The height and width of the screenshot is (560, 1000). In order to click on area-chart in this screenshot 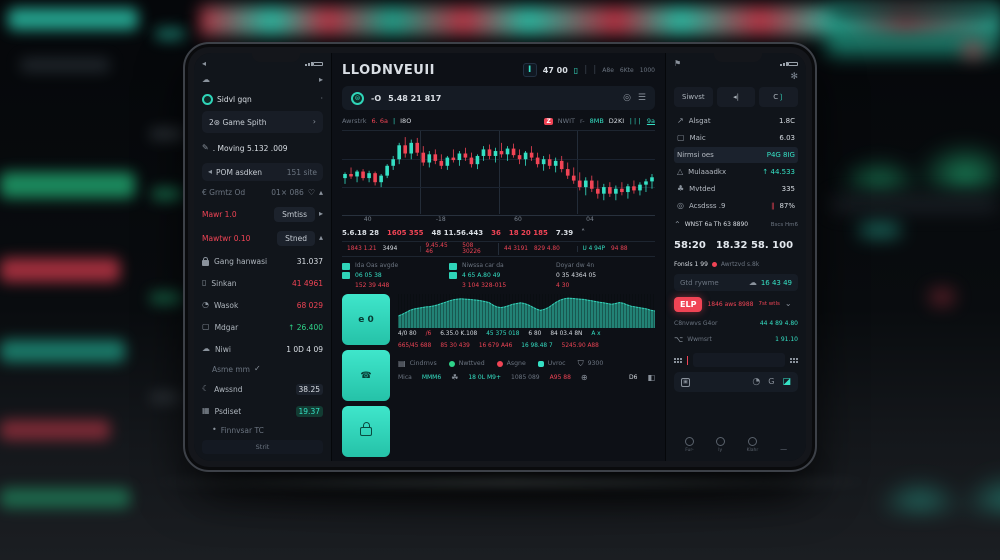, I will do `click(526, 311)`.